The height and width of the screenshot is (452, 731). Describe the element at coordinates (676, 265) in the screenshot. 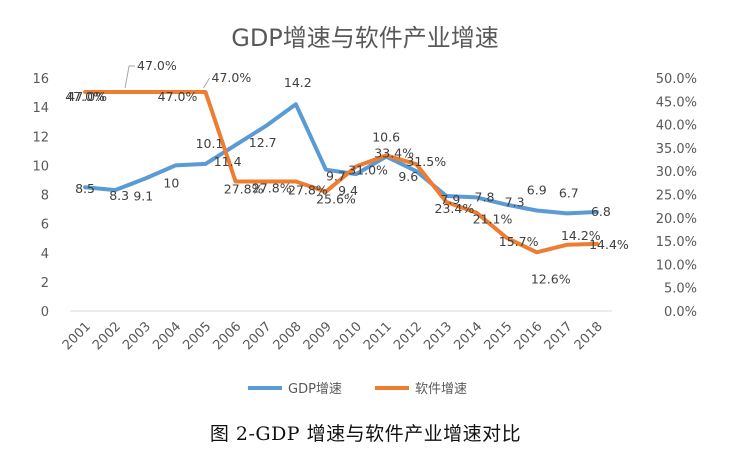

I see `right-tick-label: 10.0%` at that location.